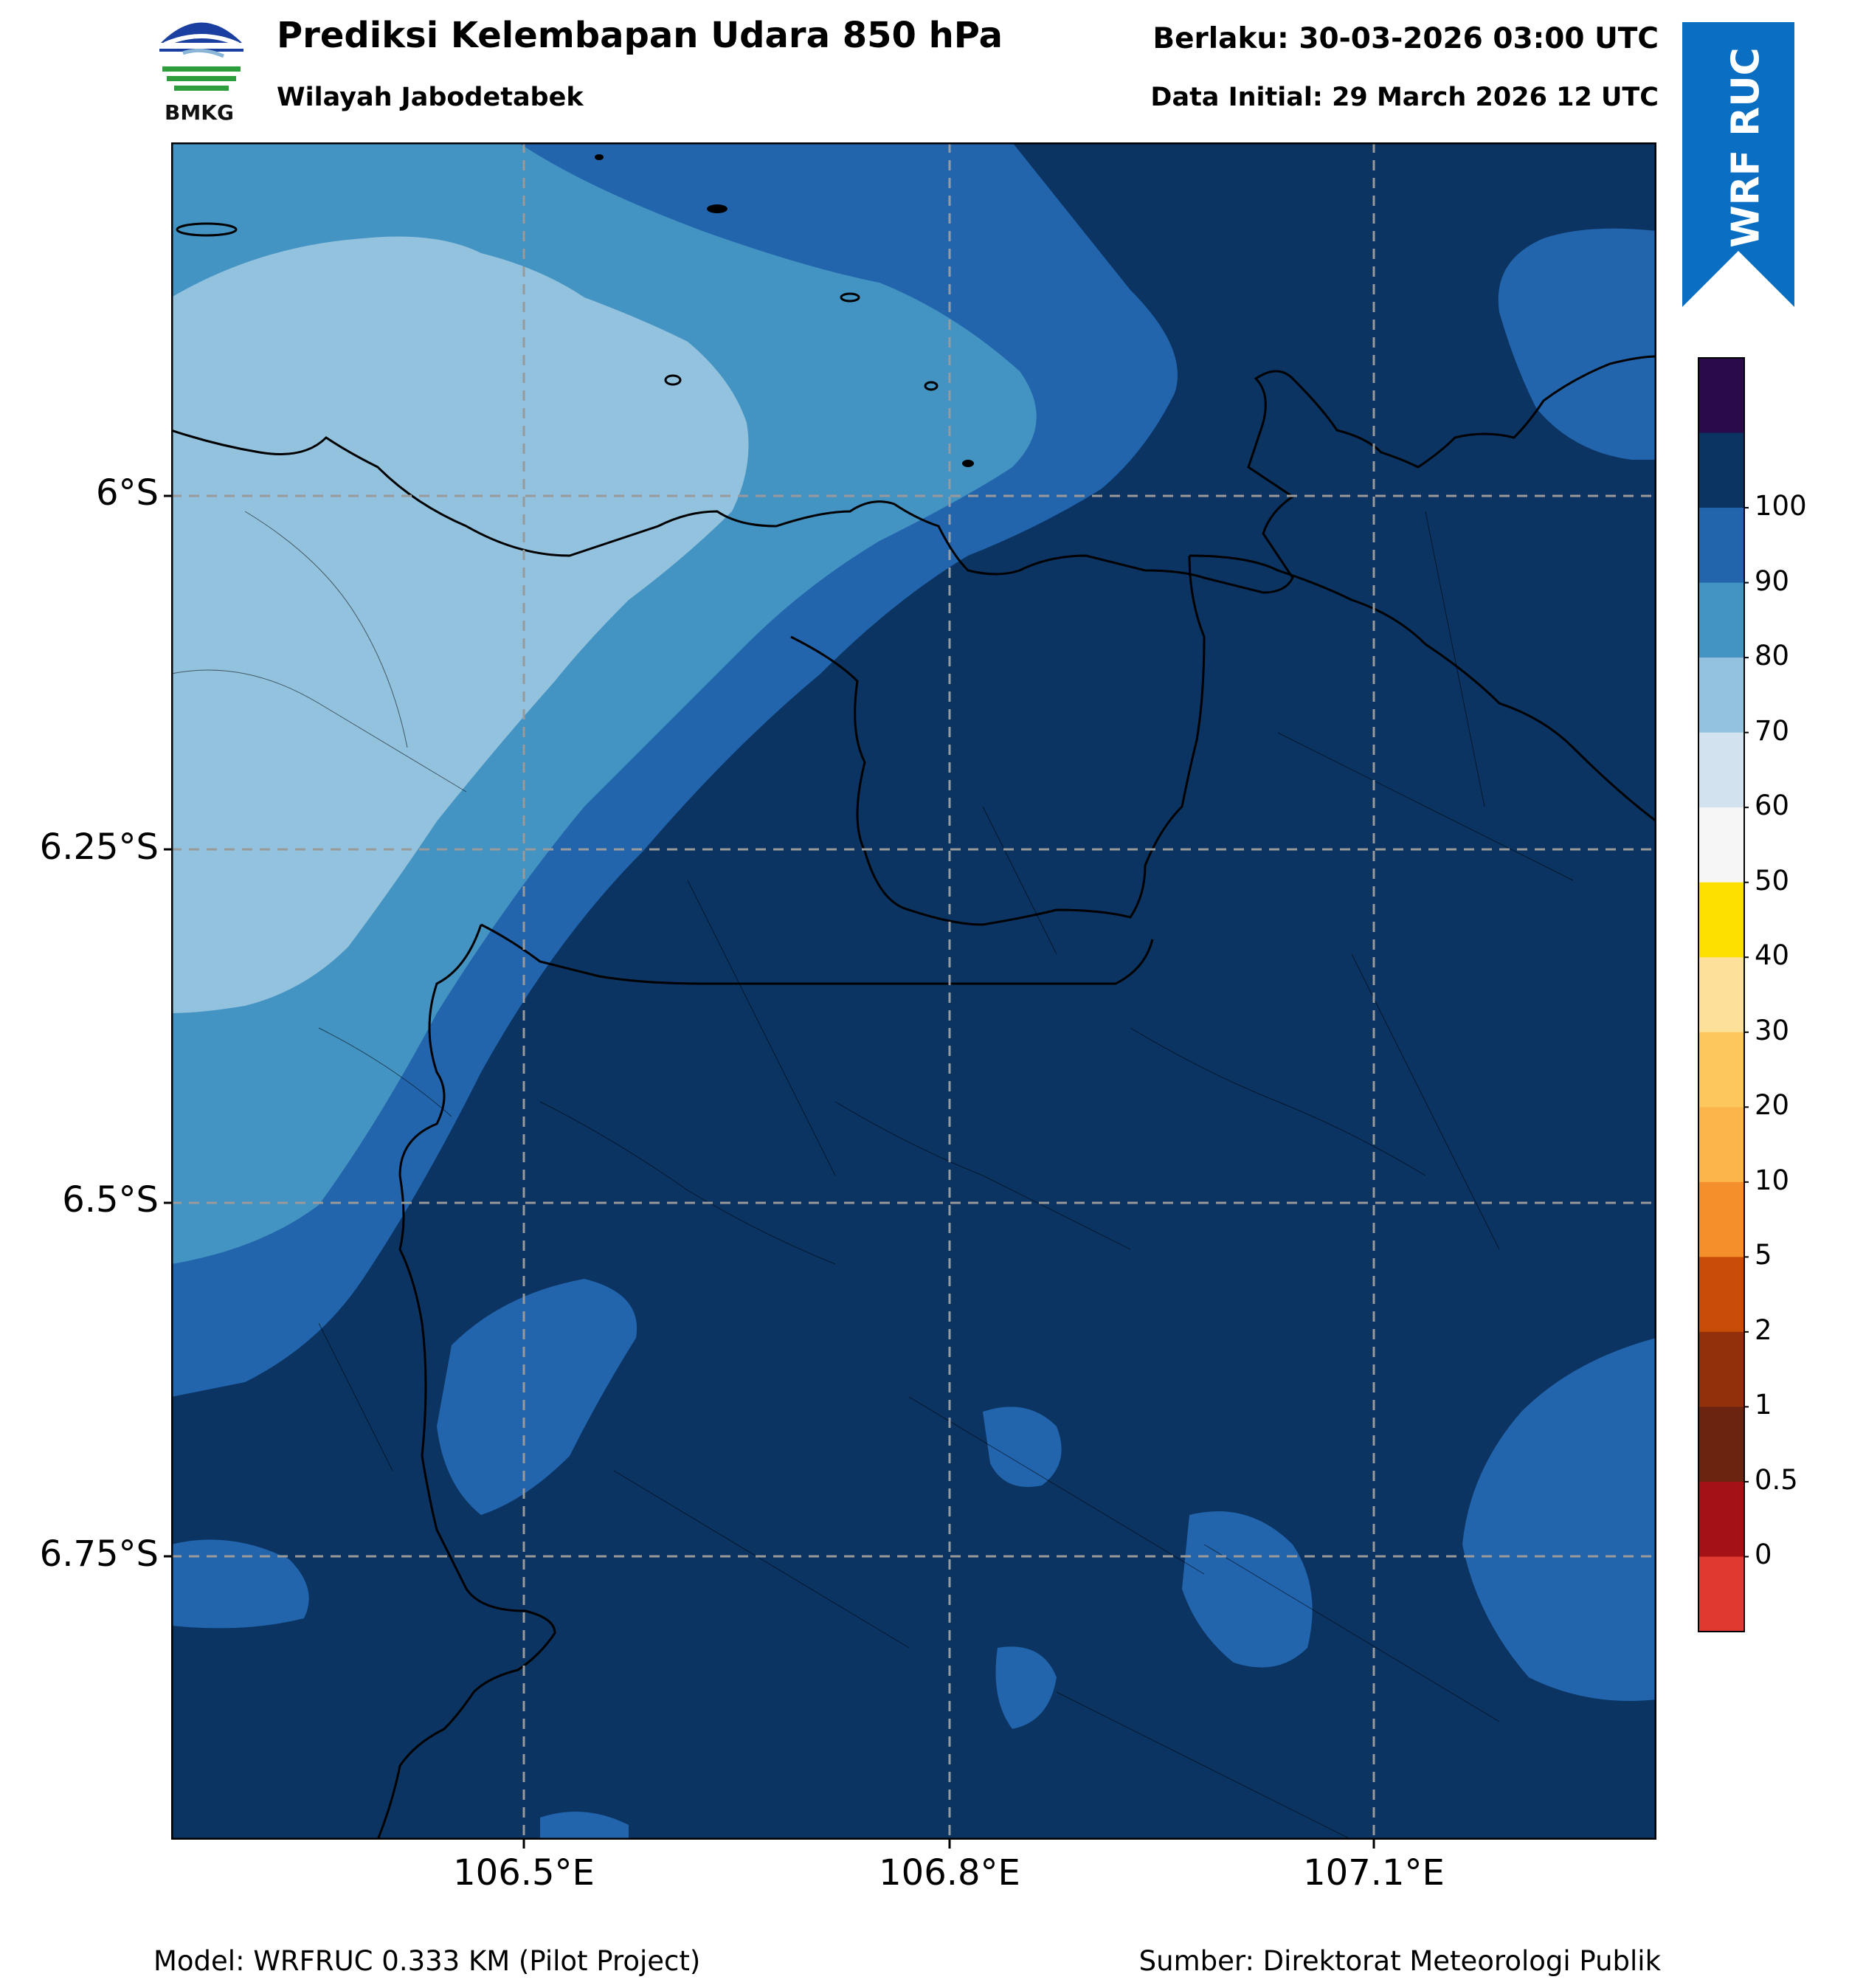 The width and height of the screenshot is (1849, 1988). Describe the element at coordinates (524, 1873) in the screenshot. I see `lon-tick-label: 106.5°E` at that location.